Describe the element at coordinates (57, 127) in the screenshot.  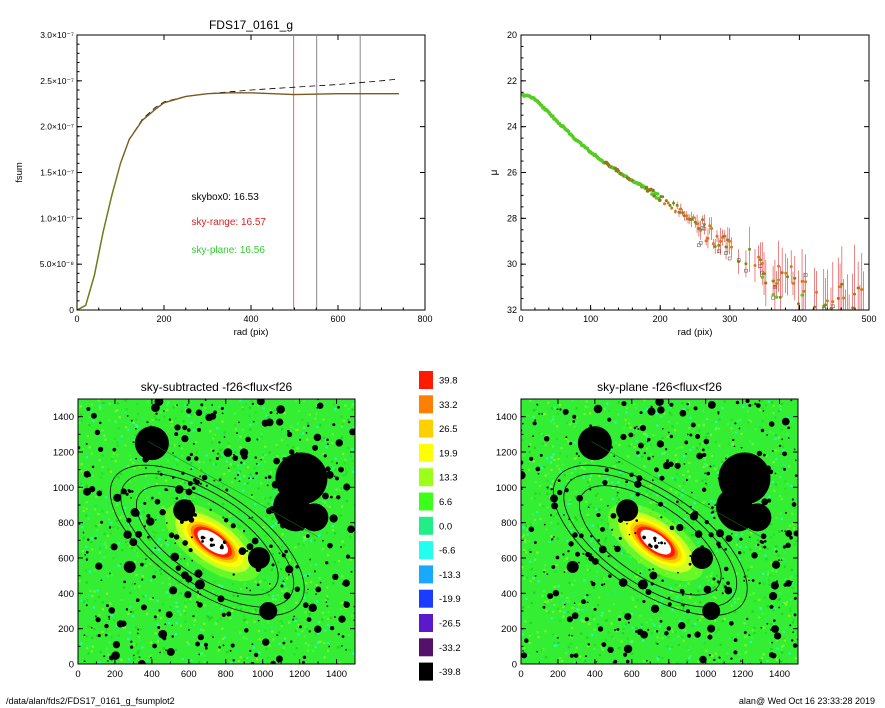
I see `fsum-ytick-label: 2.0×10⁻⁷` at that location.